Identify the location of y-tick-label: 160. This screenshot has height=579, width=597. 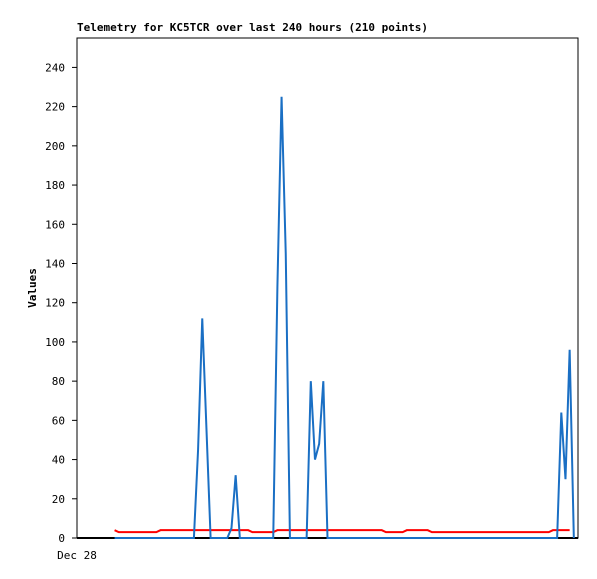
(55, 224).